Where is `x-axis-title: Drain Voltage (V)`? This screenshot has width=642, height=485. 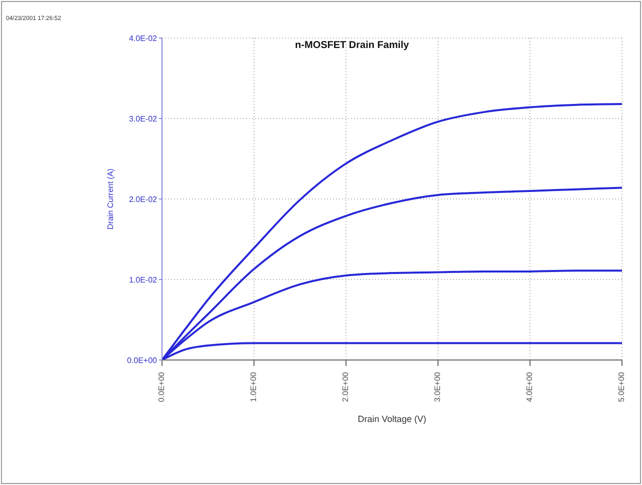 x-axis-title: Drain Voltage (V) is located at coordinates (392, 419).